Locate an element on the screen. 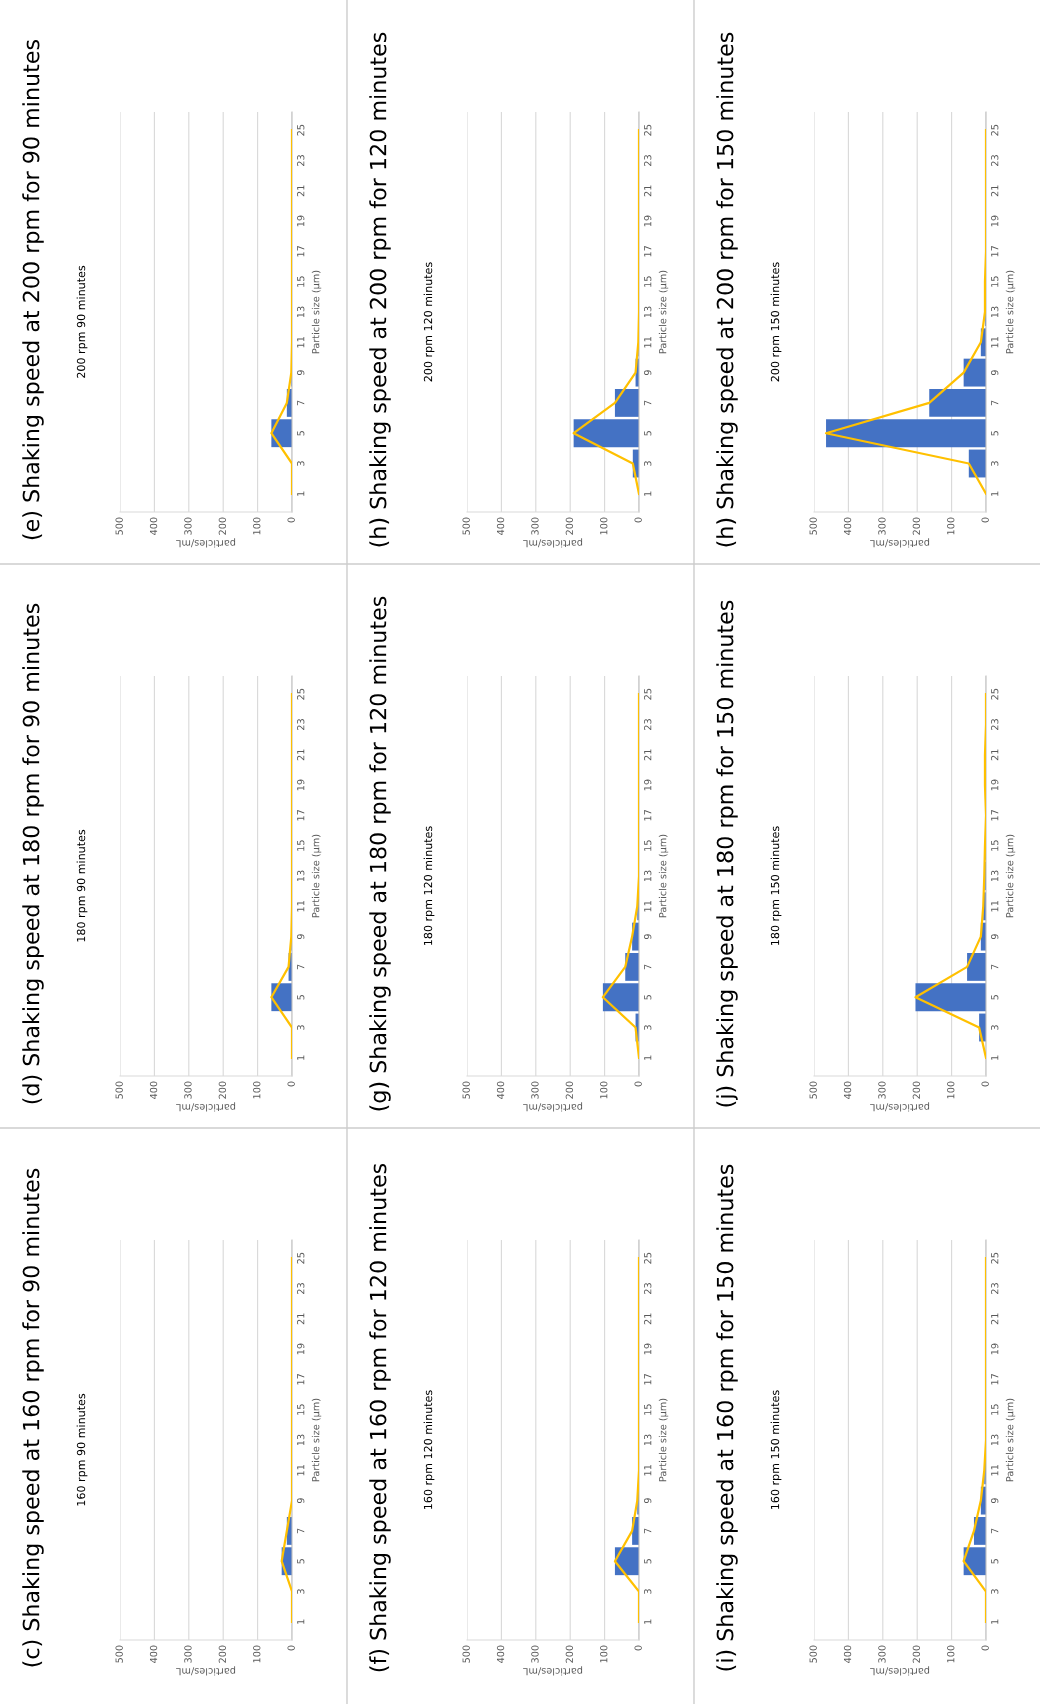 The width and height of the screenshot is (1040, 1704). text: (e) Shaking speed at 200 rpm for 90 minutes is located at coordinates (33, 290).